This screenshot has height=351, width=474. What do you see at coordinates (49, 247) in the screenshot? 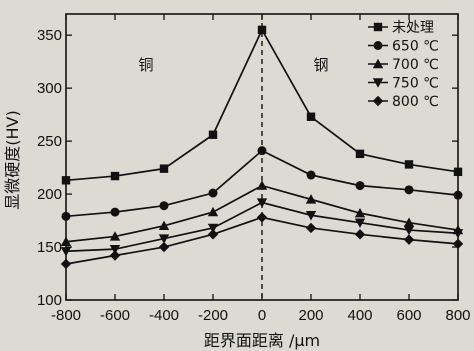
I see `y-tick-label: 150` at bounding box center [49, 247].